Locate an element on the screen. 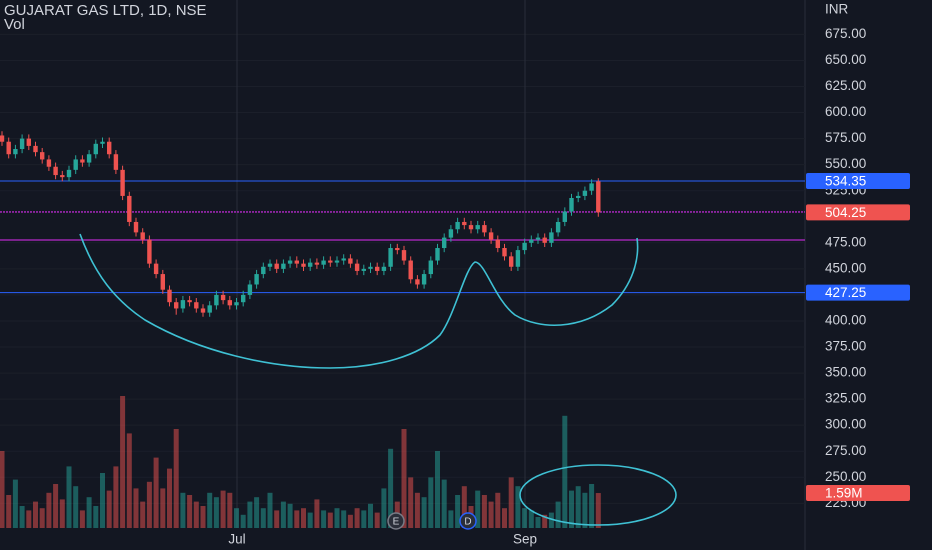 This screenshot has height=550, width=932. y-tick-label: 375.00 is located at coordinates (845, 346).